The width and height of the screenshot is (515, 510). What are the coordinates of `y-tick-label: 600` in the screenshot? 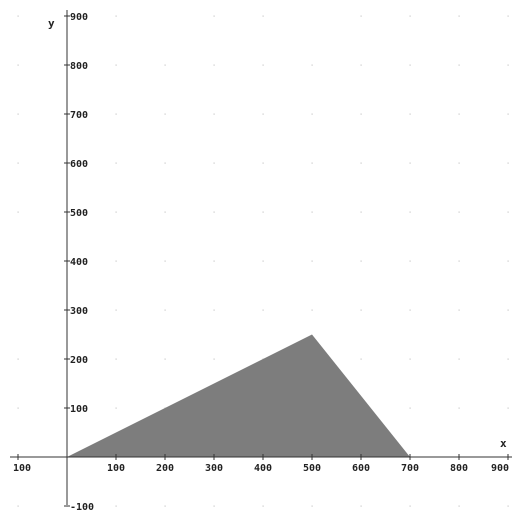 It's located at (79, 164).